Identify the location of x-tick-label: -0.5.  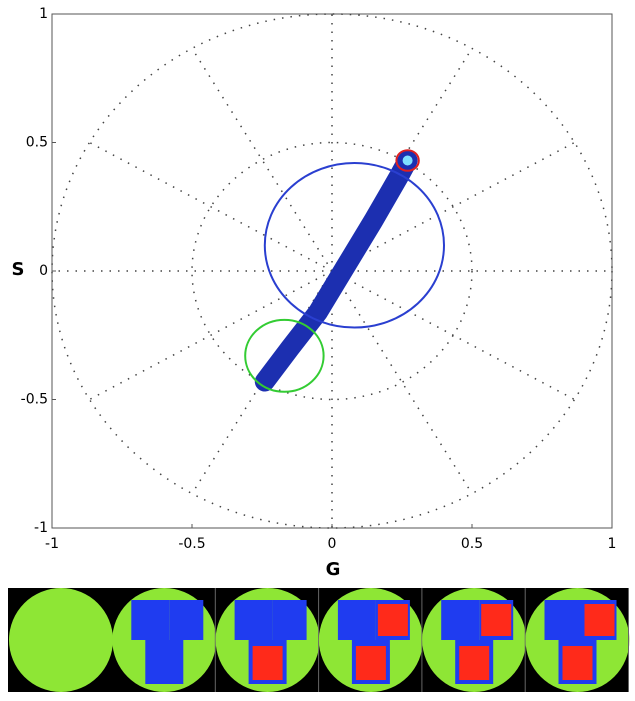
(191, 544).